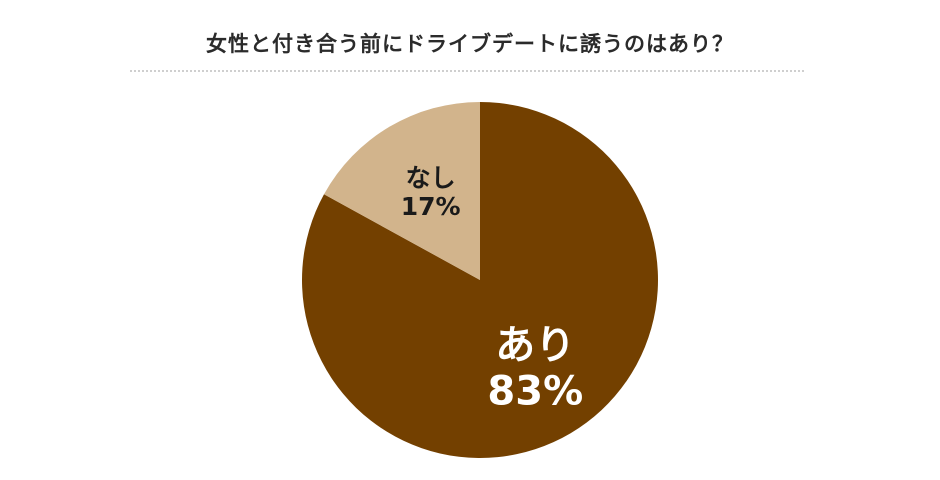 Image resolution: width=940 pixels, height=480 pixels. Describe the element at coordinates (467, 71) in the screenshot. I see `title-divider` at that location.